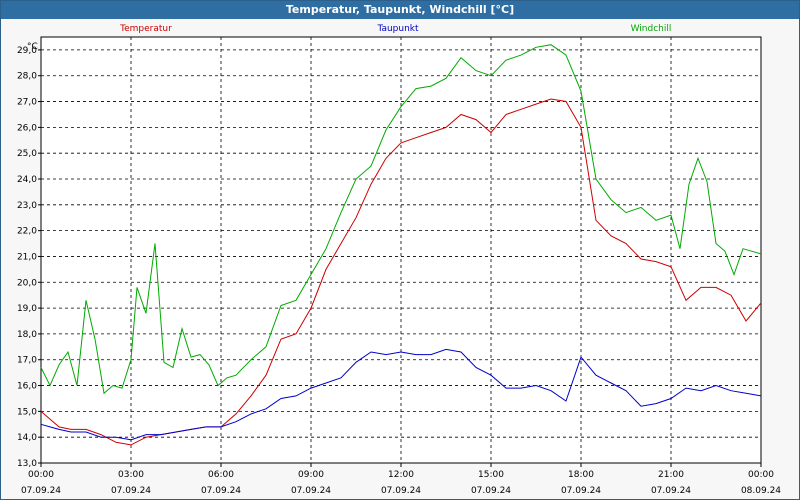 This screenshot has width=800, height=500. Describe the element at coordinates (397, 29) in the screenshot. I see `legend-taupunkt: Taupunkt` at that location.